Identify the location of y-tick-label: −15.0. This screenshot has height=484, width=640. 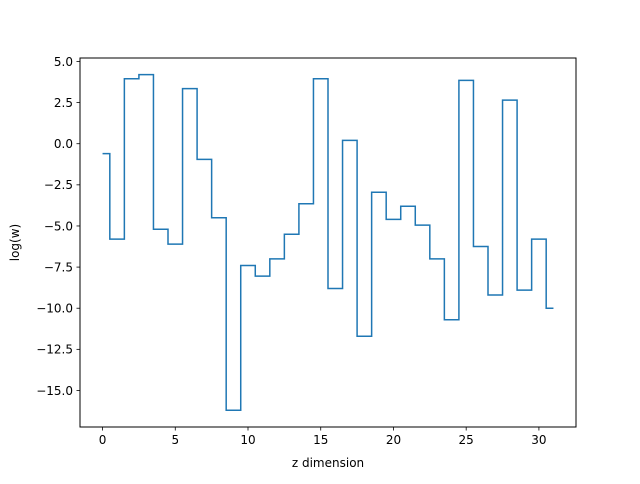
(54, 391).